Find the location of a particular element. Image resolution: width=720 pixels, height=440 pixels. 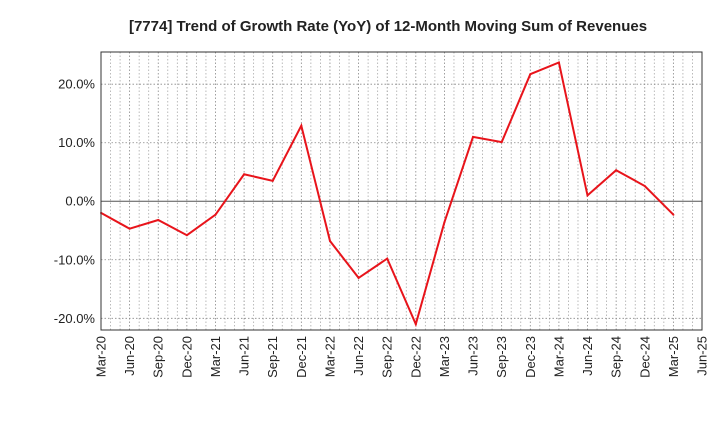

x-tick-label: Dec-21 is located at coordinates (301, 357).